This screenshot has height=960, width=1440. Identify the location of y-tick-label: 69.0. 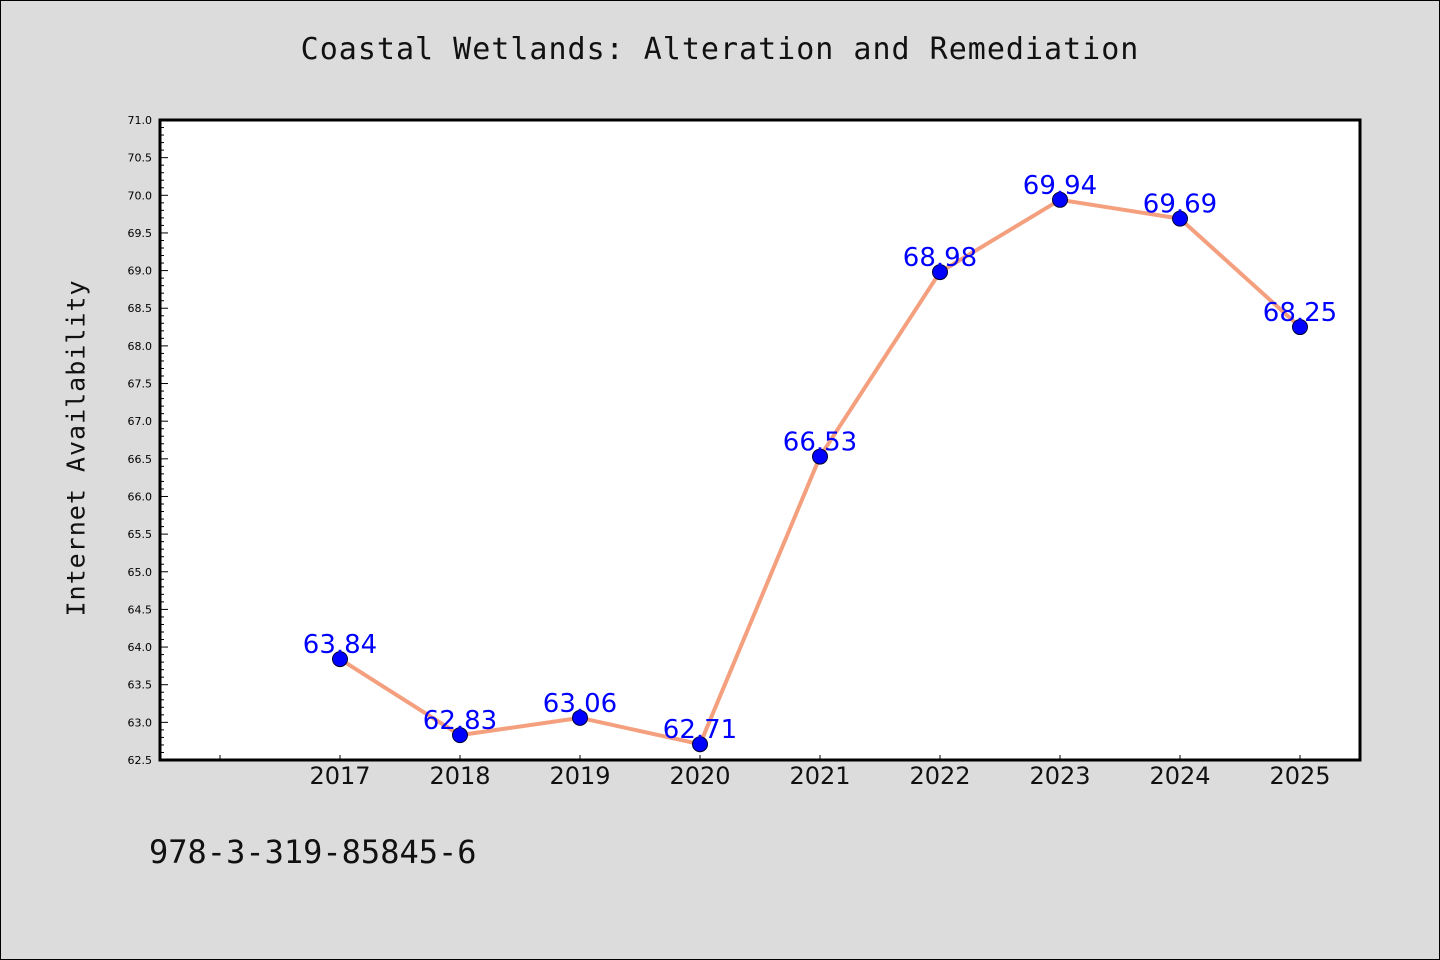
(140, 271).